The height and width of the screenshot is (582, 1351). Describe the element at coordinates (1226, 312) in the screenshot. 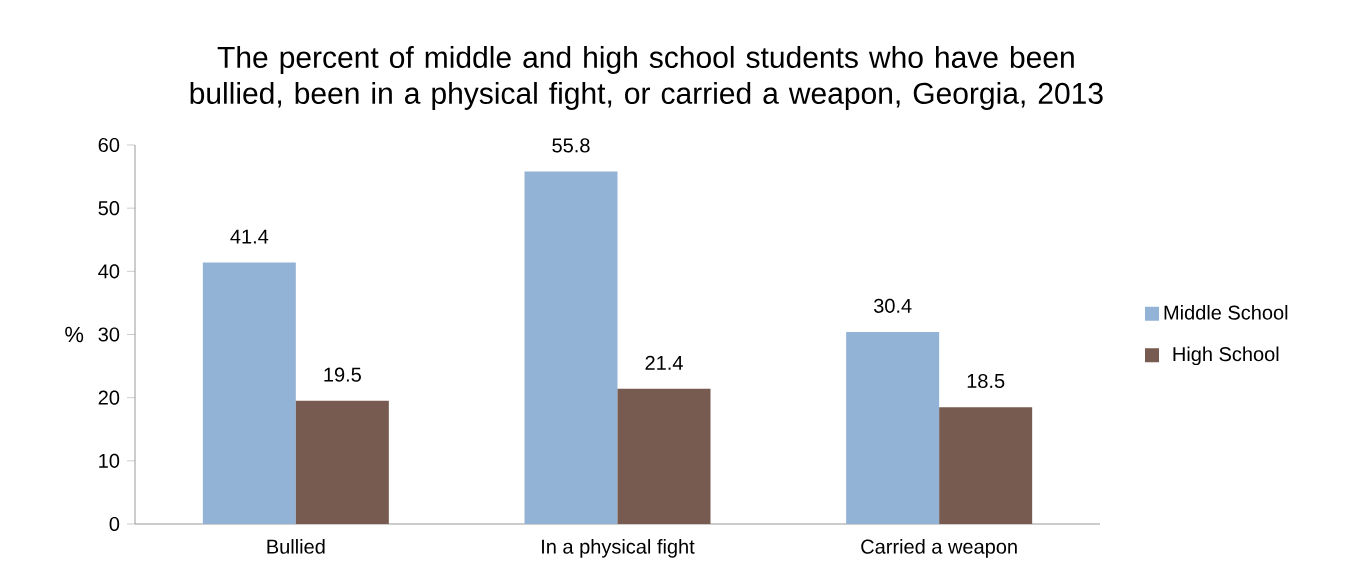

I see `legend-label: Middle School` at that location.